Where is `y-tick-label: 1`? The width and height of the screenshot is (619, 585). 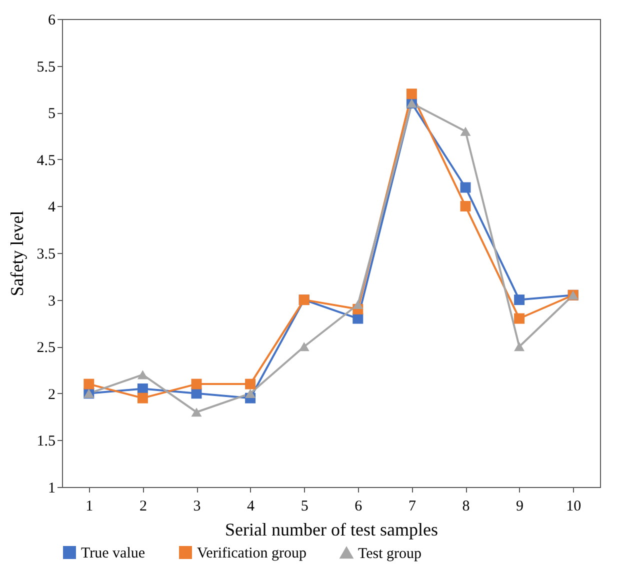 y-tick-label: 1 is located at coordinates (52, 488).